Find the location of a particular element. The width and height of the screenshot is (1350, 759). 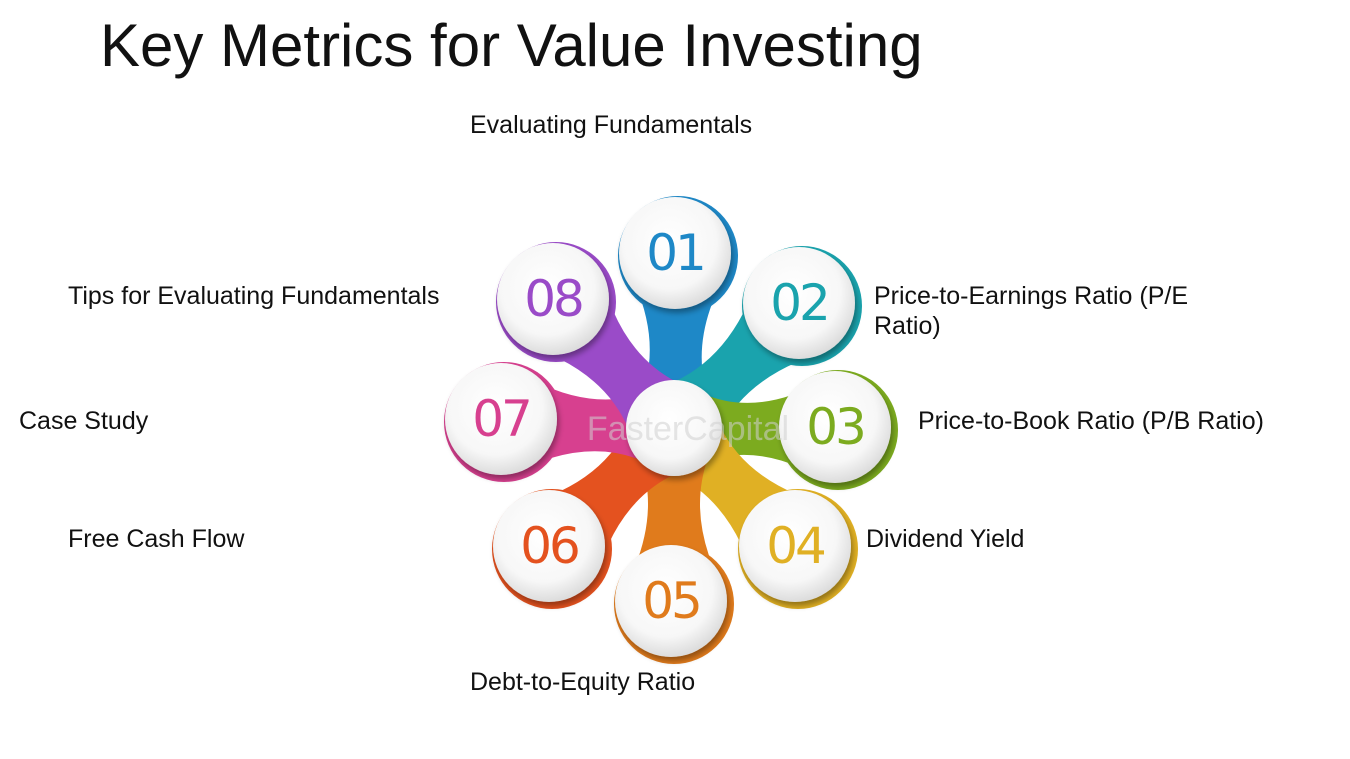

label-evaluating-fundamentals: Evaluating Fundamentals is located at coordinates (611, 125).